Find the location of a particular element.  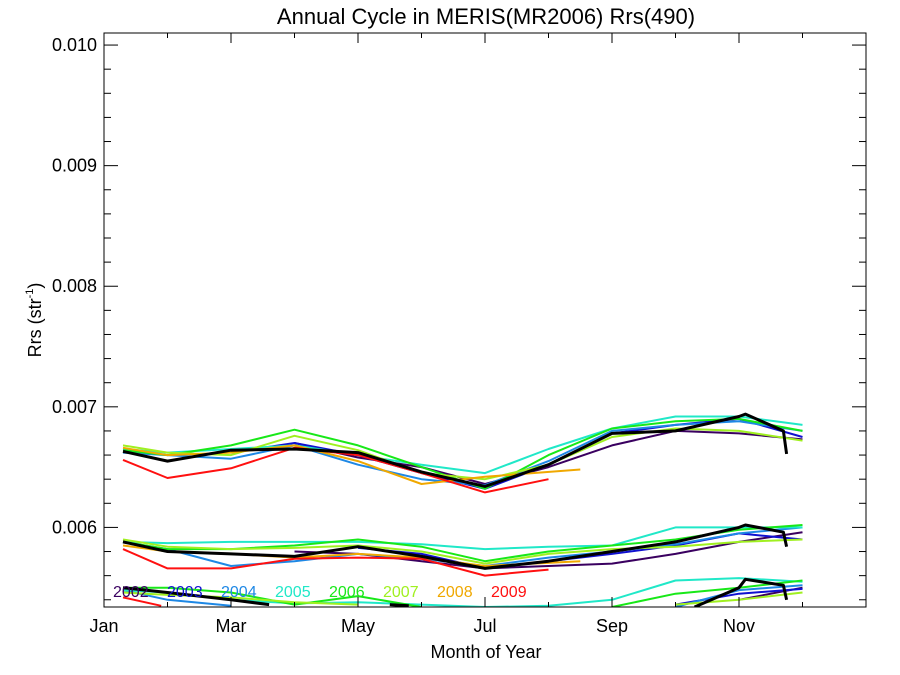

x-tick-label: Sep is located at coordinates (612, 626).